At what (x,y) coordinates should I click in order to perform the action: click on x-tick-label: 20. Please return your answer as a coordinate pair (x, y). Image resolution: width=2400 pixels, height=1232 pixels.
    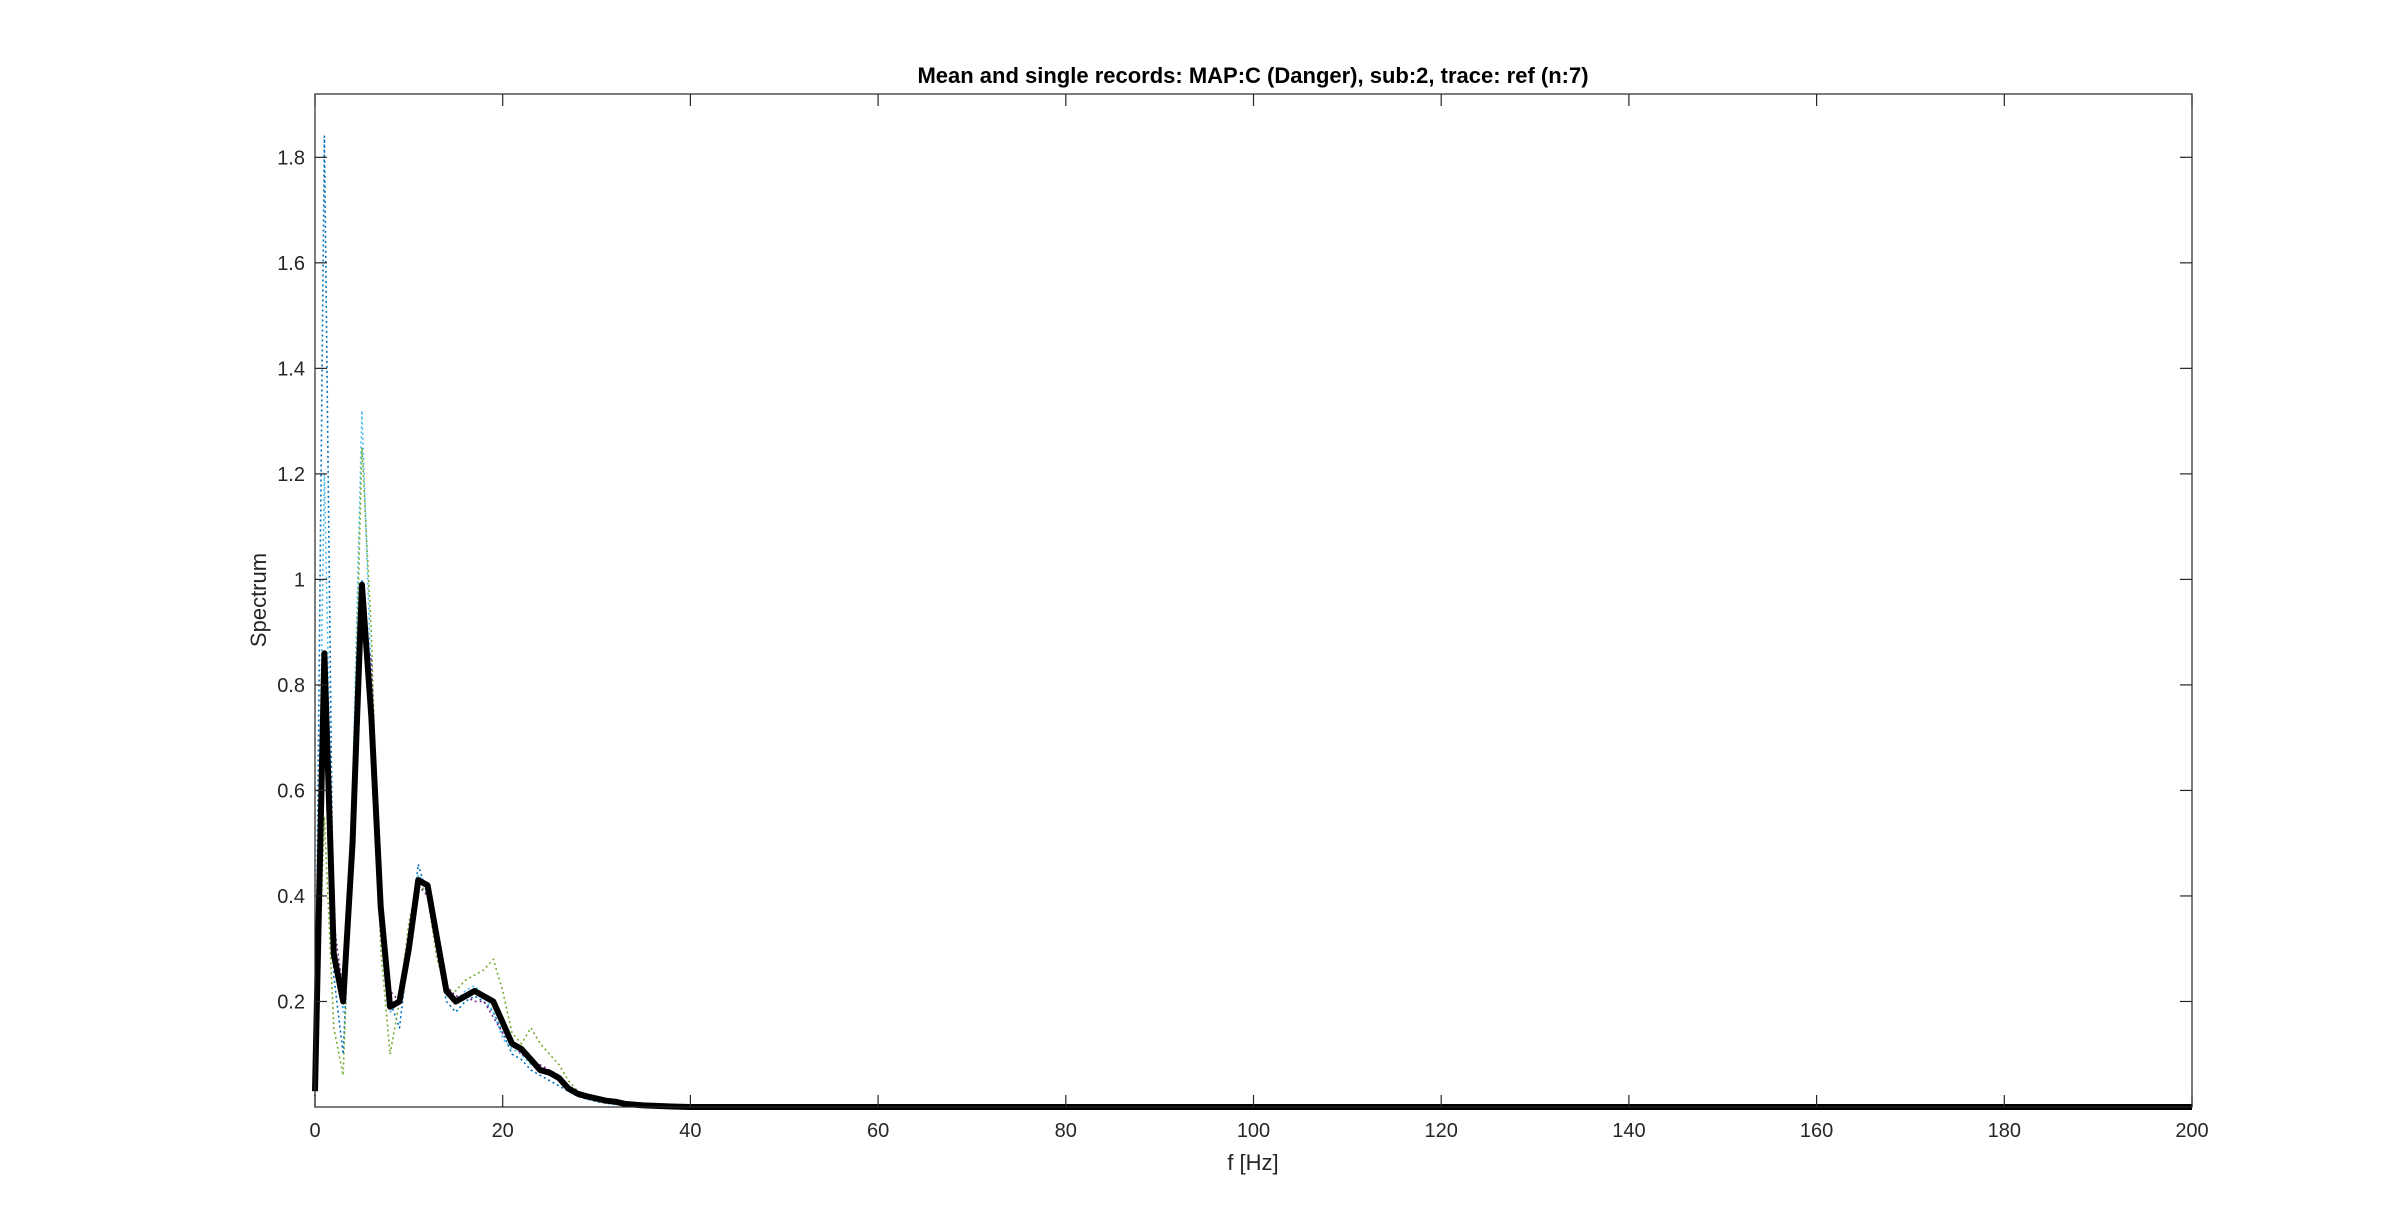
    Looking at the image, I should click on (503, 1131).